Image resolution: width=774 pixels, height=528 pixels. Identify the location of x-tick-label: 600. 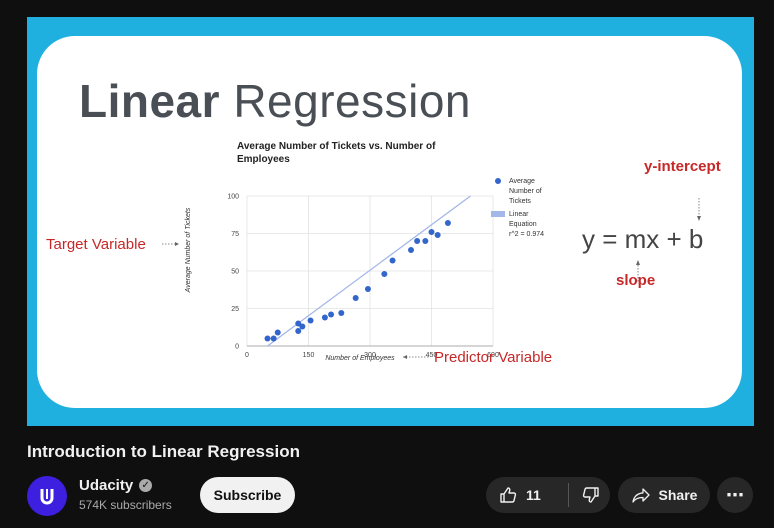
(493, 355).